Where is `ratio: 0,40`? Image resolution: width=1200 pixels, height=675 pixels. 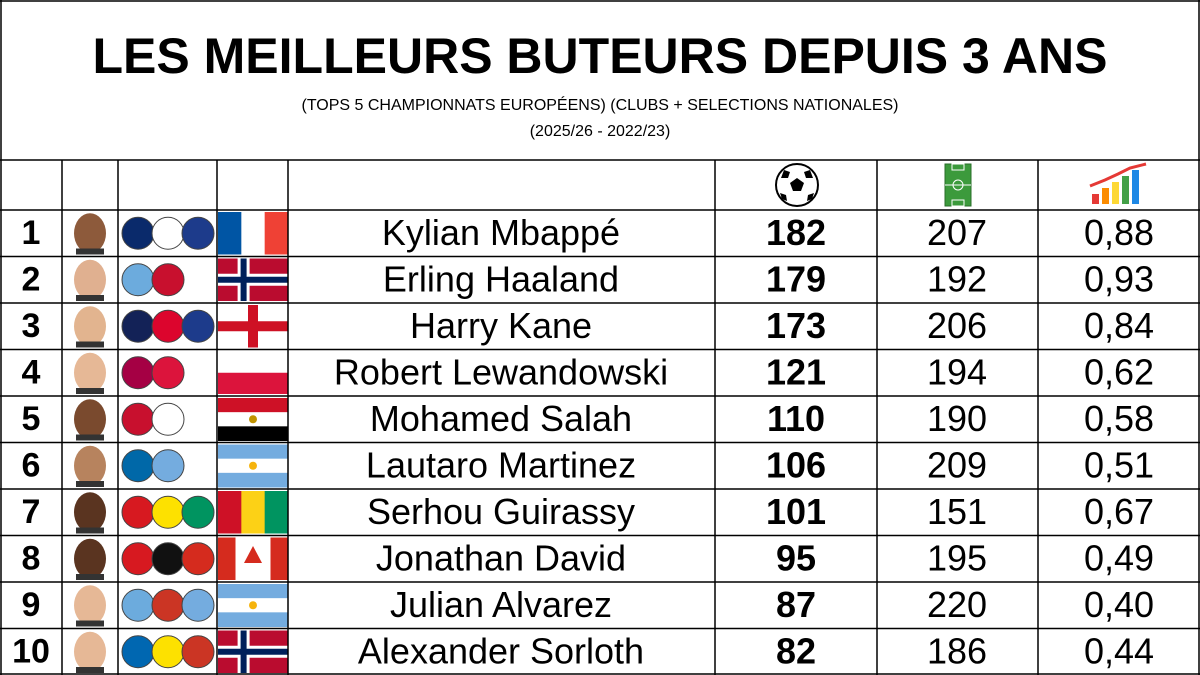 ratio: 0,40 is located at coordinates (1119, 604).